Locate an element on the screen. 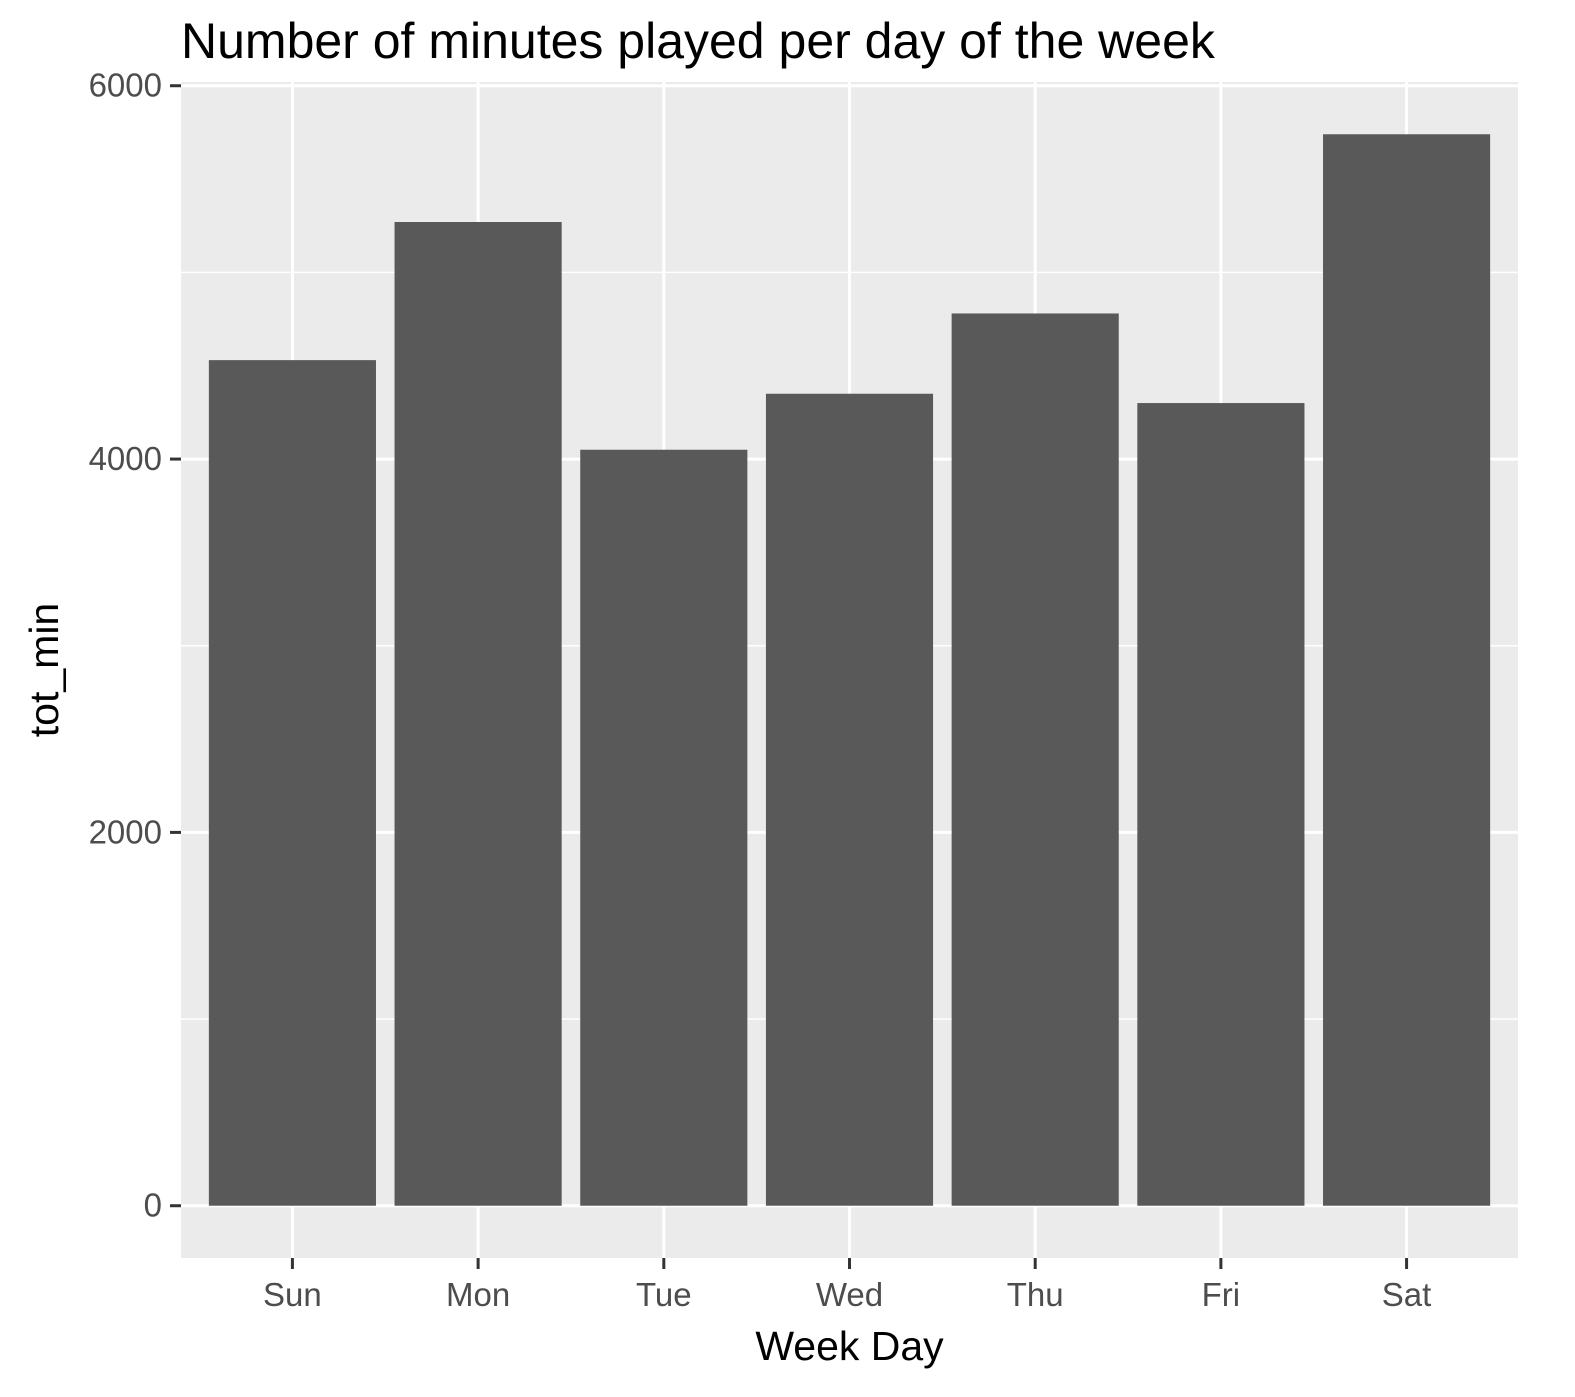 The image size is (1575, 1397). bar-thu is located at coordinates (1035, 759).